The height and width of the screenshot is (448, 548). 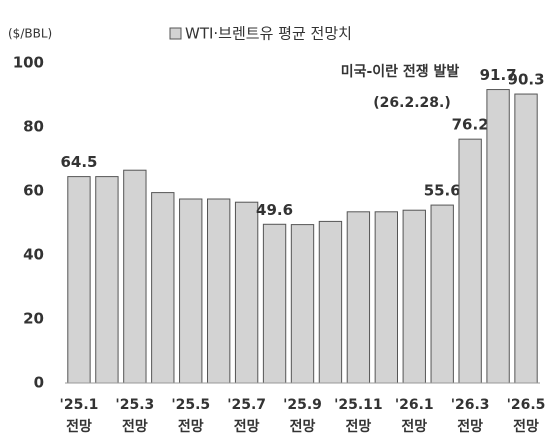 I want to click on x-tick-label: '26.5 전망, so click(x=526, y=416).